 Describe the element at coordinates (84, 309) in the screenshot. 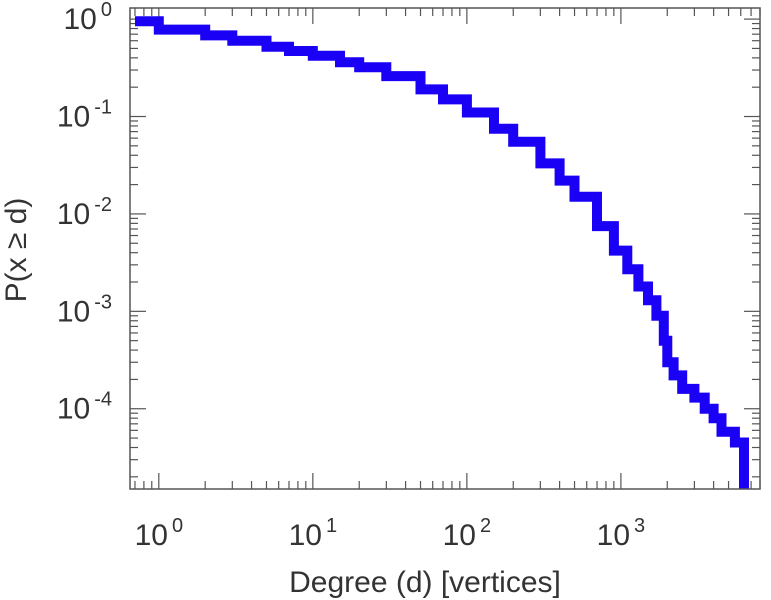

I see `y-tick-label: 10 -3` at that location.